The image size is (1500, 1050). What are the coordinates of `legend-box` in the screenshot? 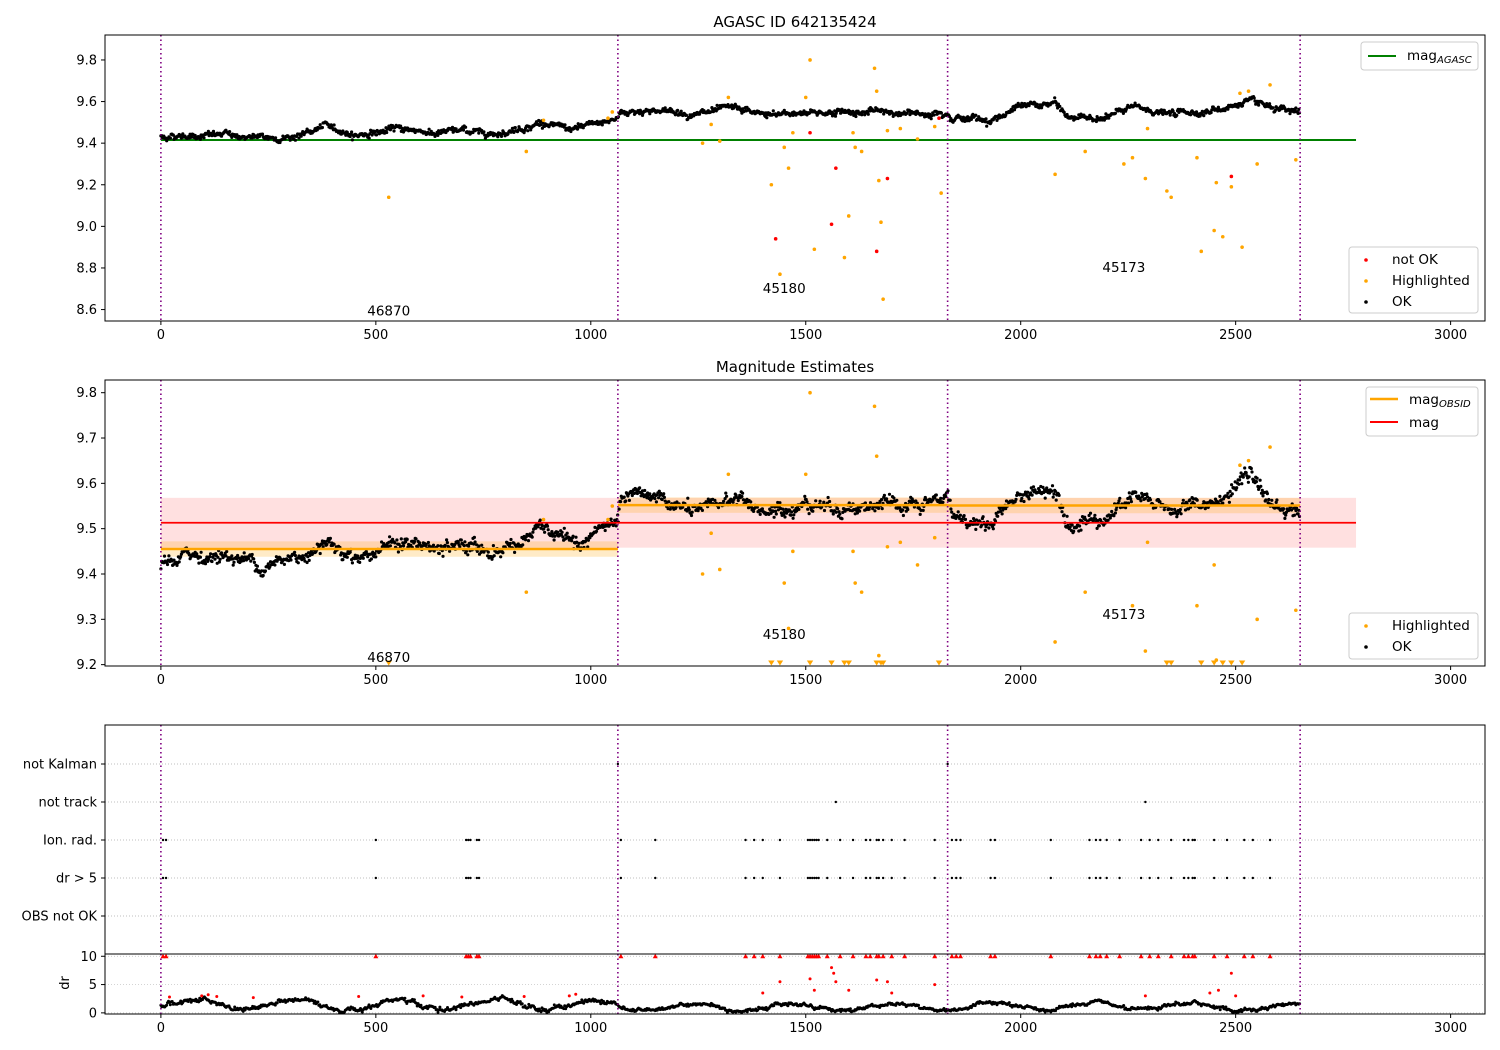 It's located at (1413, 280).